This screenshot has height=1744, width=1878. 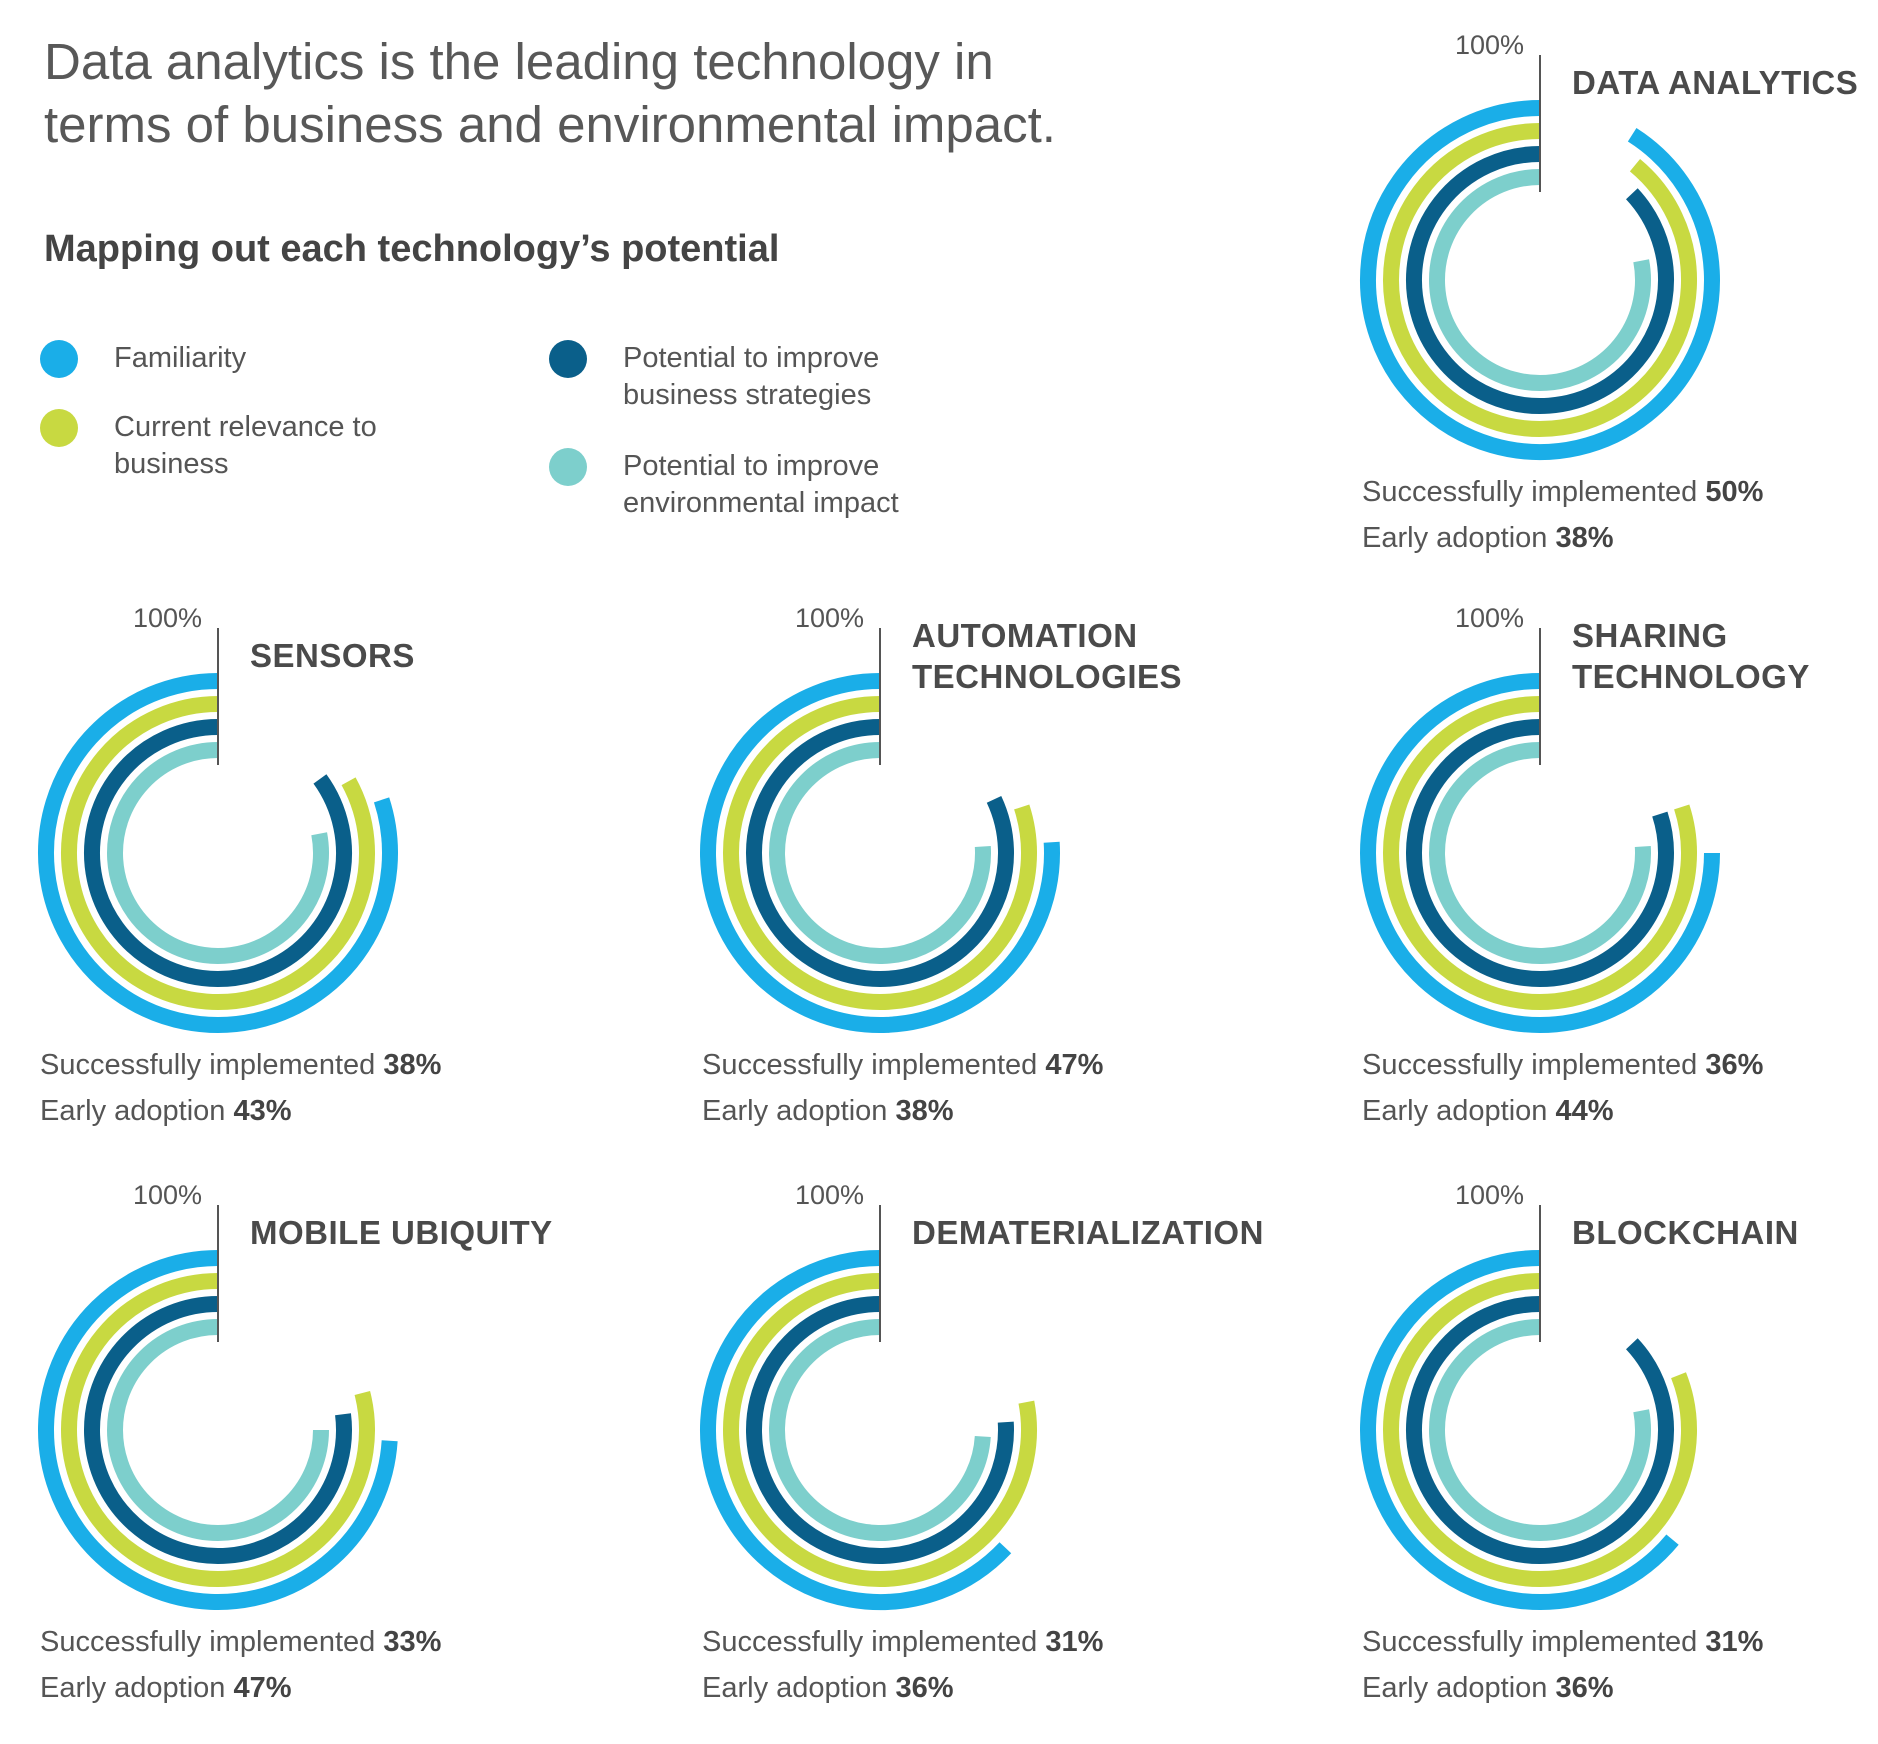 What do you see at coordinates (412, 1642) in the screenshot?
I see `successfully-implemented-value: 33%` at bounding box center [412, 1642].